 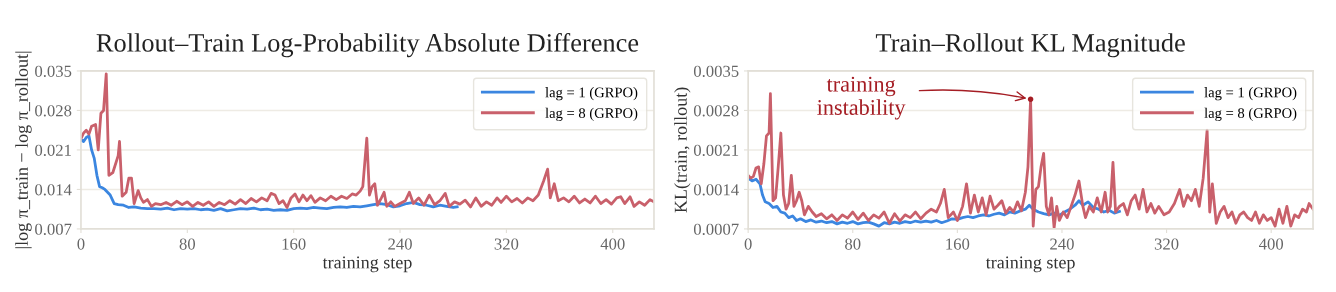 What do you see at coordinates (861, 98) in the screenshot?
I see `annotation: training instability` at bounding box center [861, 98].